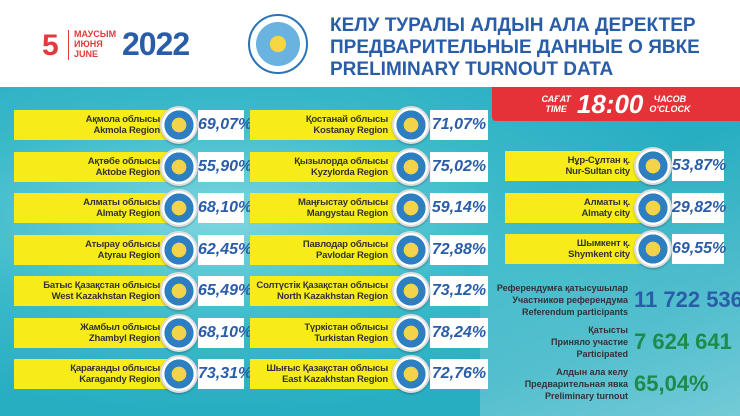  I want to click on region-name-en: Atyrau Region, so click(129, 255).